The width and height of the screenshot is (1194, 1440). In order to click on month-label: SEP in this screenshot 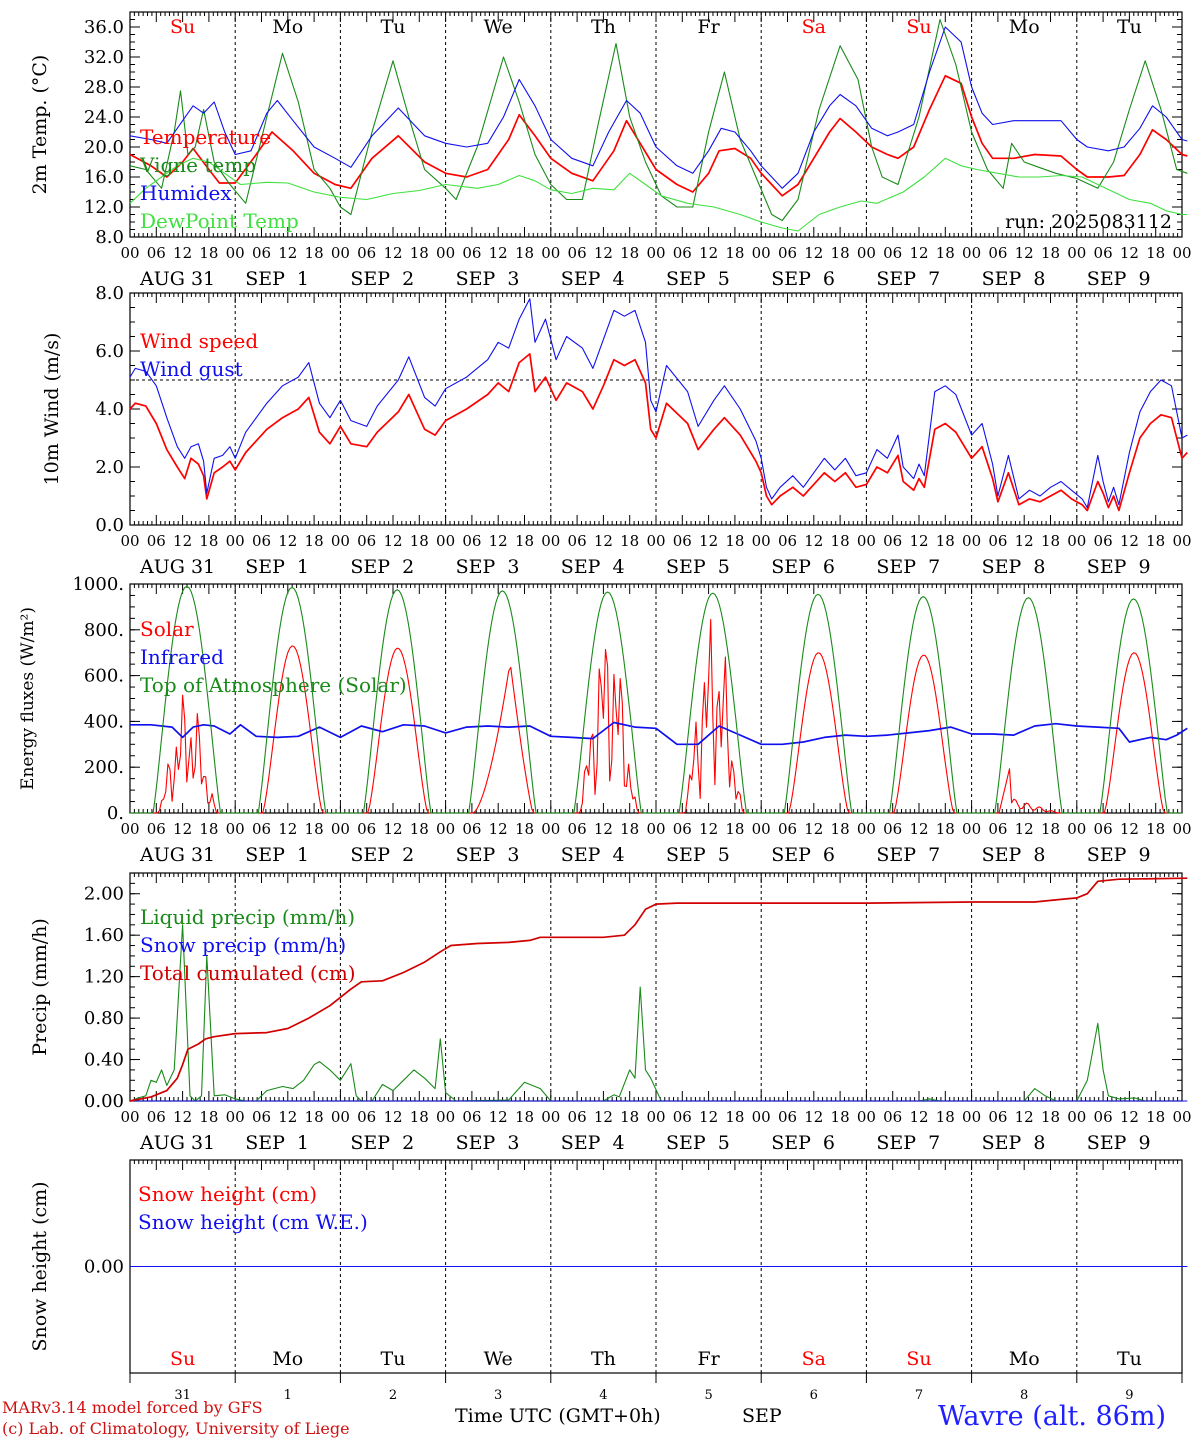, I will do `click(762, 1416)`.